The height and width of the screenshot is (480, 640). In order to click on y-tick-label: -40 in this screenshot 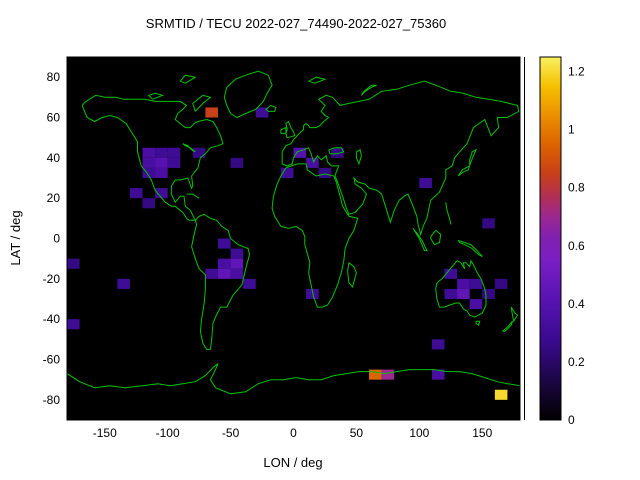, I will do `click(52, 319)`.